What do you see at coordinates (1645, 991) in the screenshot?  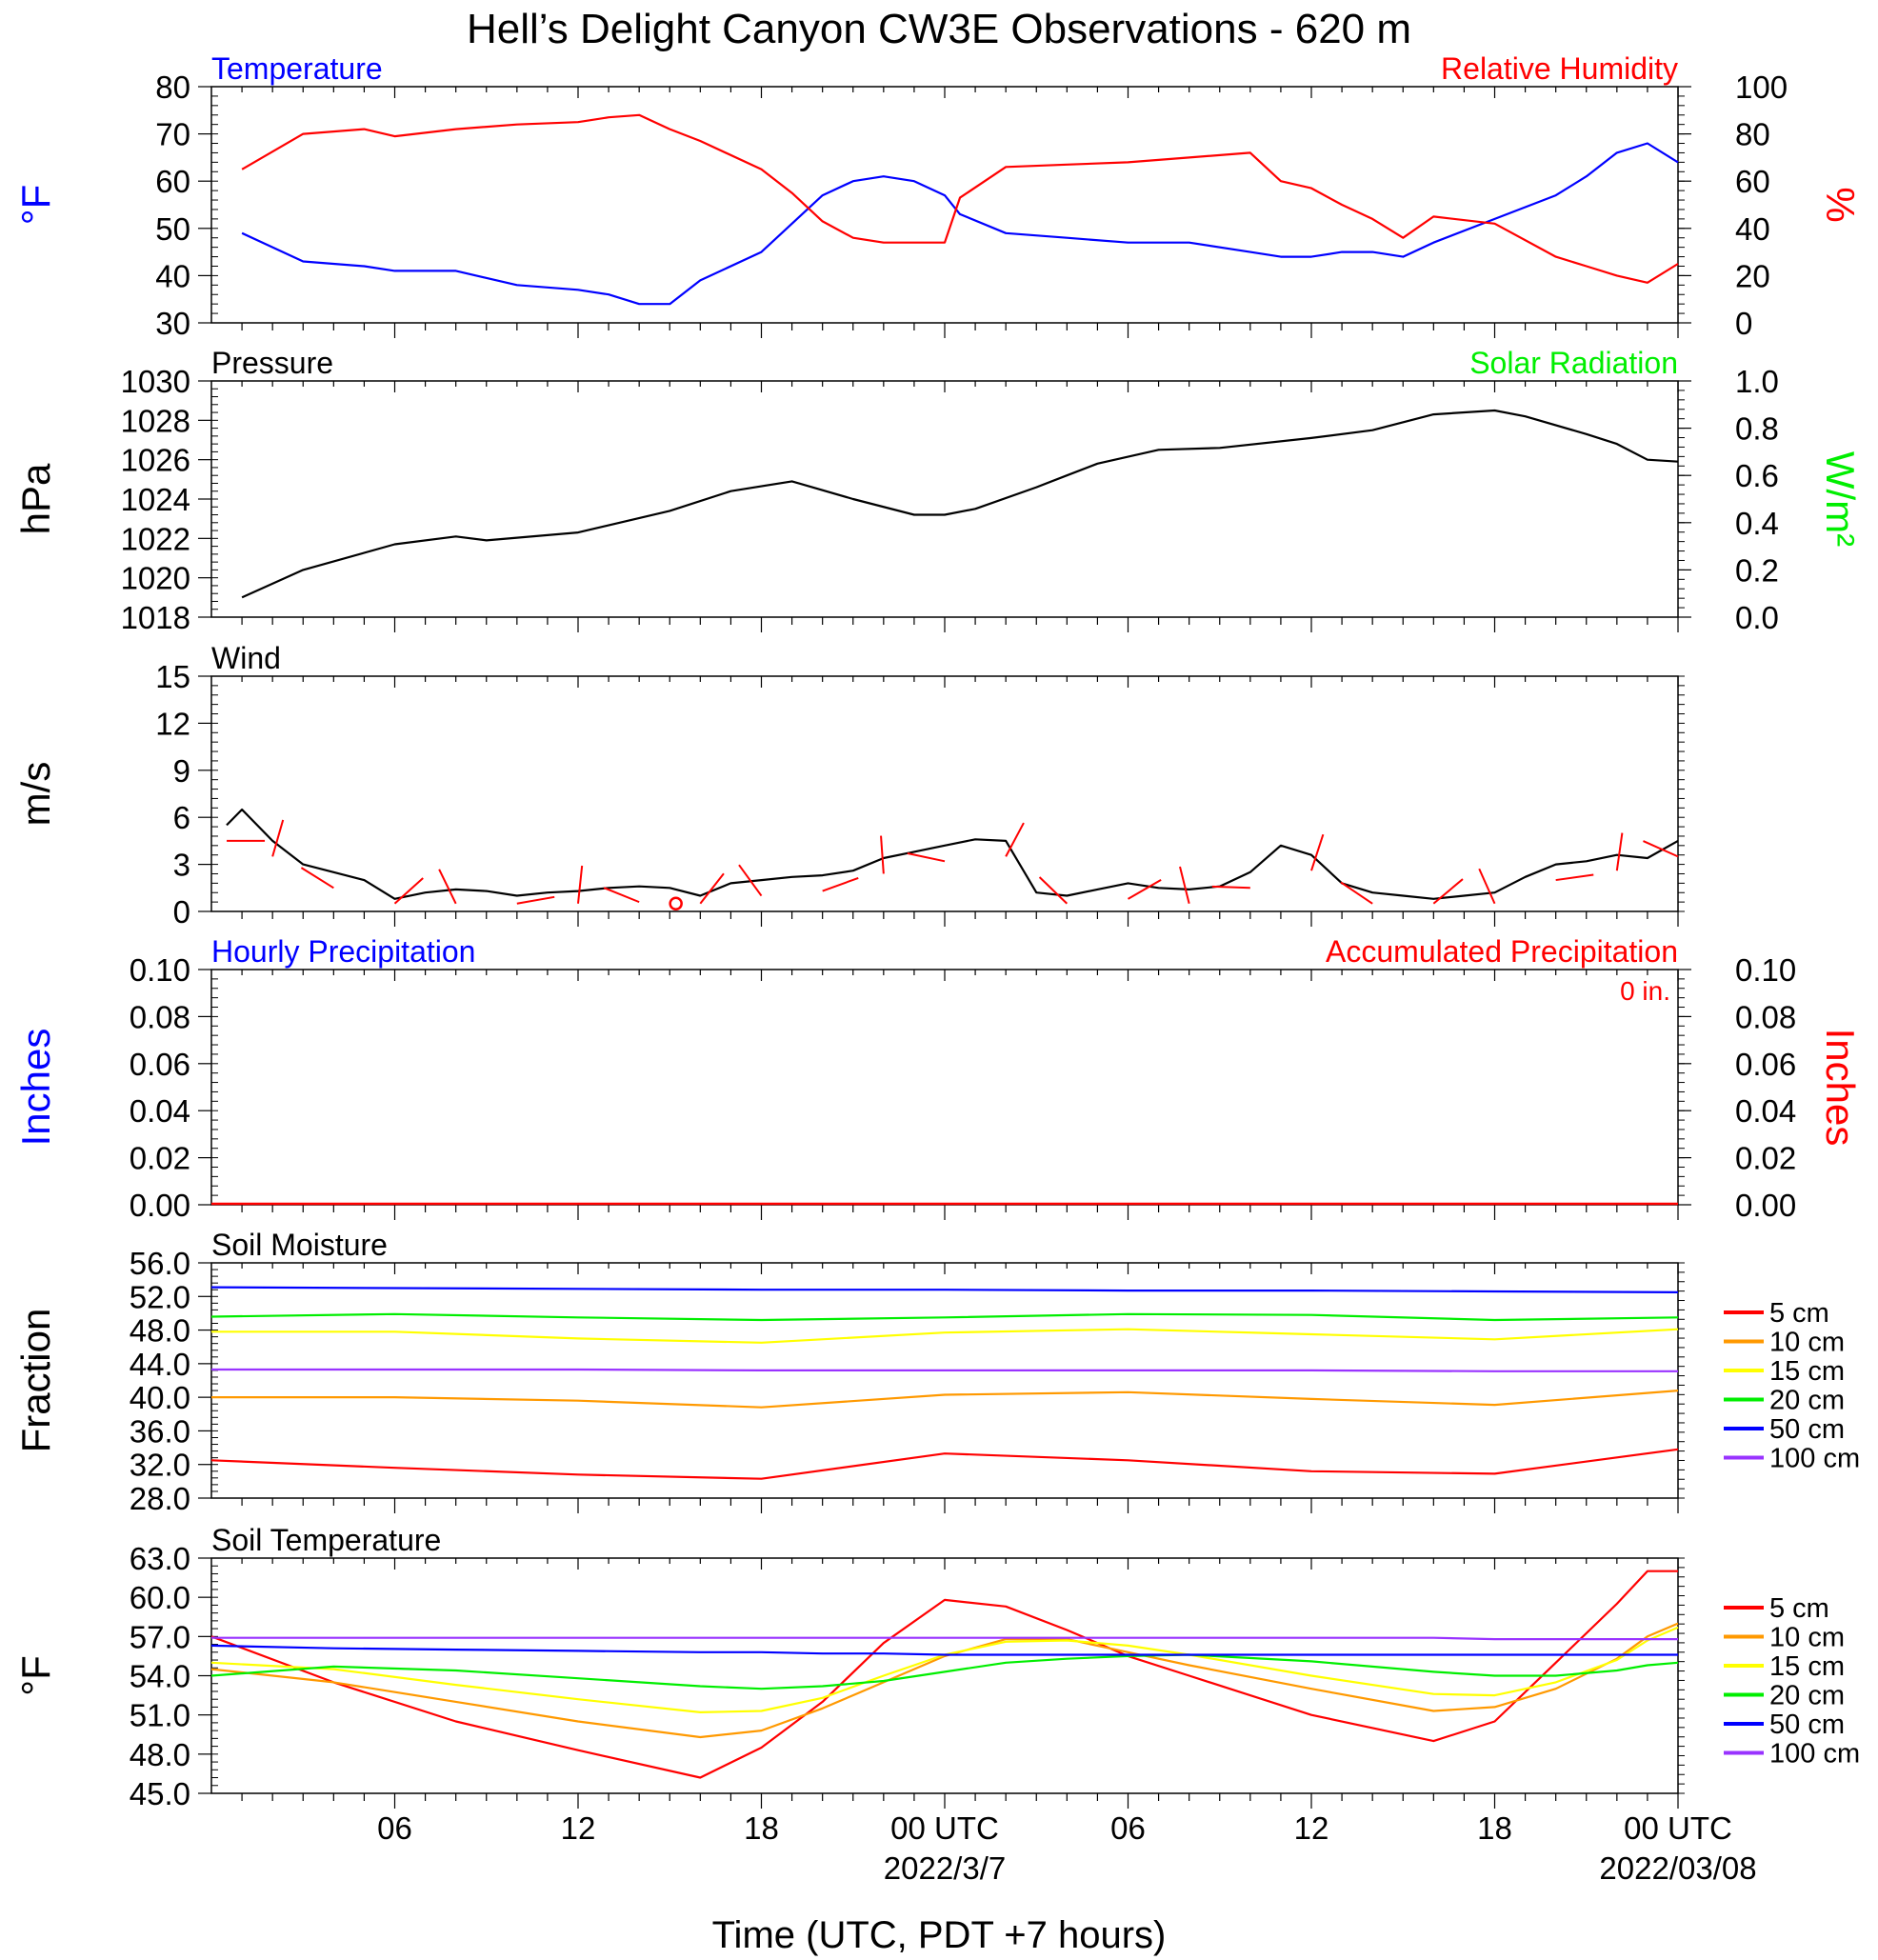 I see `accumulated-precip-total: 0 in.` at bounding box center [1645, 991].